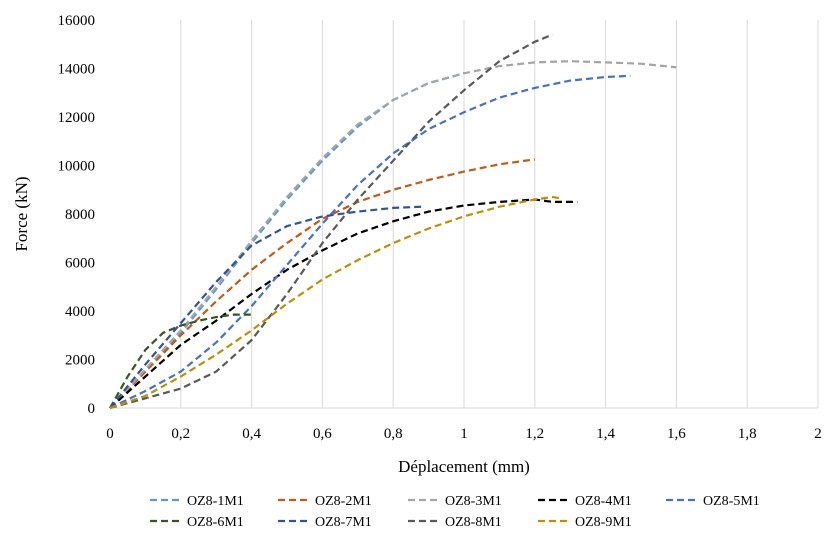 The width and height of the screenshot is (826, 539). What do you see at coordinates (343, 501) in the screenshot?
I see `legend-label: OZ8-2M1` at bounding box center [343, 501].